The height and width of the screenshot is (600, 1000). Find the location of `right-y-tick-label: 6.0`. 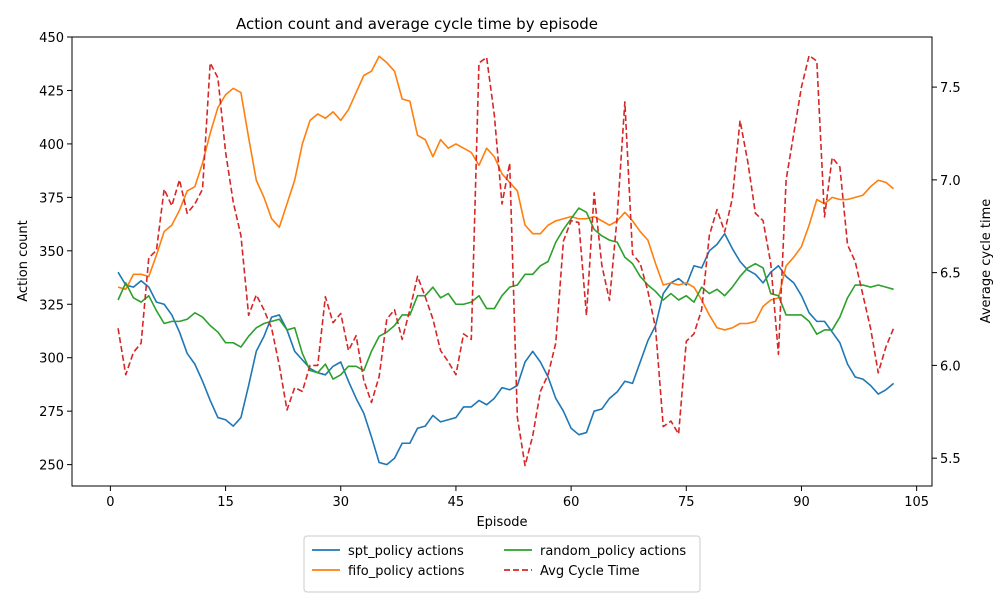

right-y-tick-label: 6.0 is located at coordinates (950, 366).